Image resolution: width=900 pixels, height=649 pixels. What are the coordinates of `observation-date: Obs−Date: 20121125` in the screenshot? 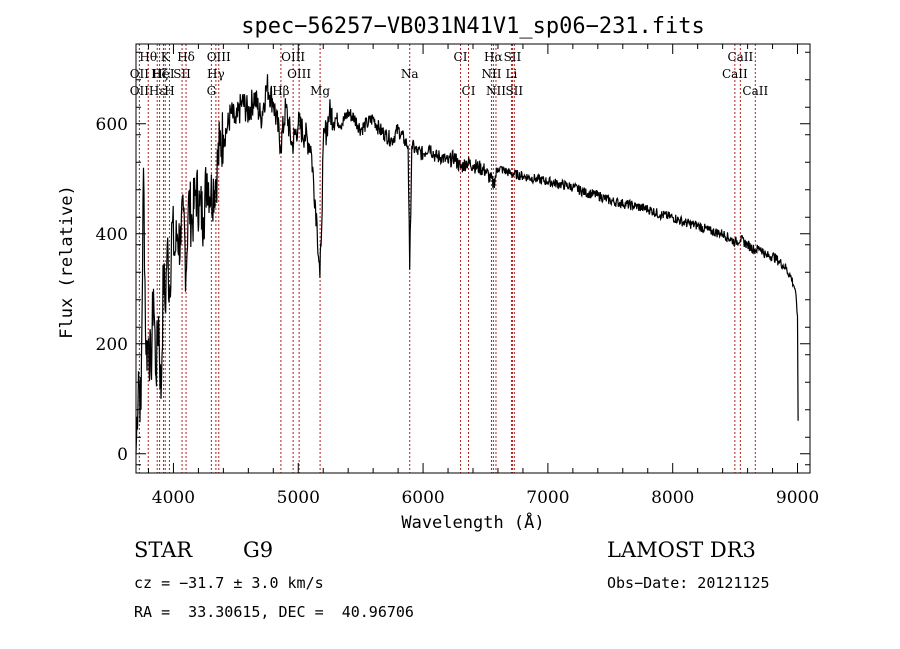 It's located at (688, 583).